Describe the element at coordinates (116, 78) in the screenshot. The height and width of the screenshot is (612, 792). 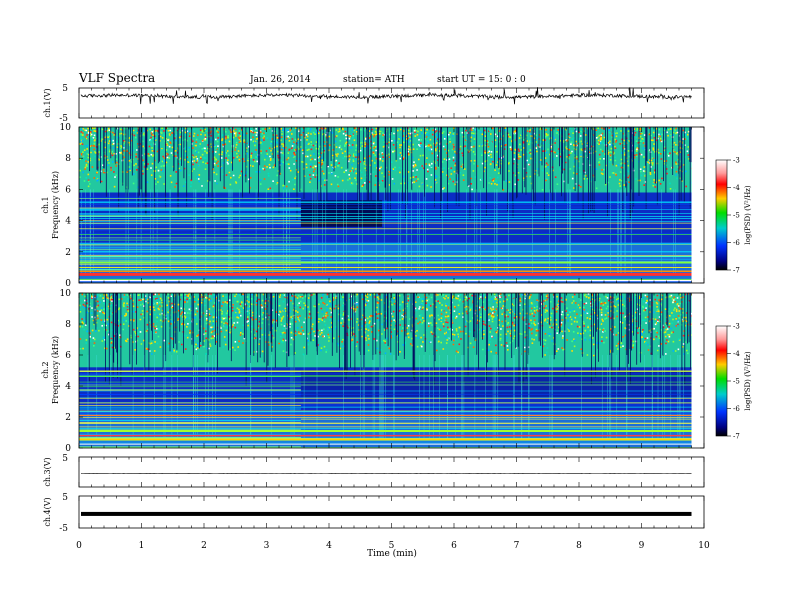
I see `chart-title: VLF Spectra` at that location.